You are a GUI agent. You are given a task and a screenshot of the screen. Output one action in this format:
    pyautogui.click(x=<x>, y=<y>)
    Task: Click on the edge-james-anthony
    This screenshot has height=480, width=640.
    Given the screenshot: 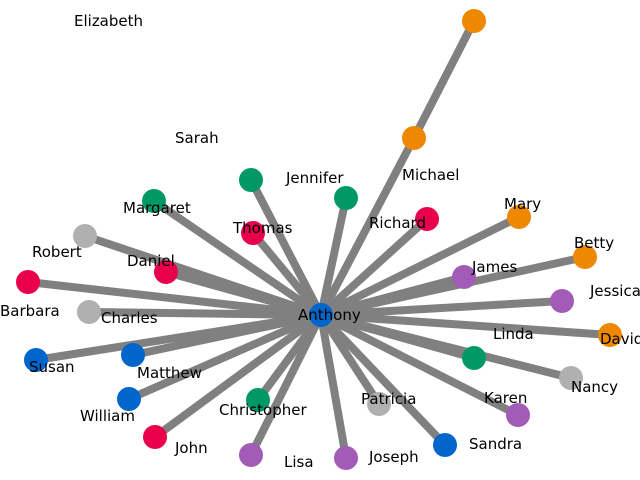 What is the action you would take?
    pyautogui.click(x=392, y=296)
    